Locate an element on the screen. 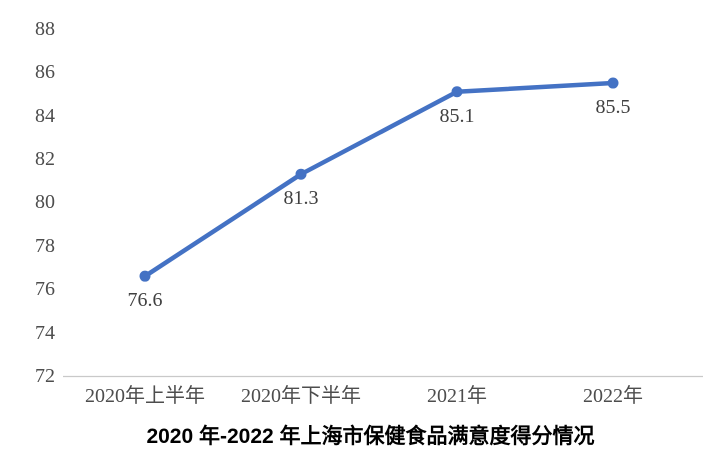 The width and height of the screenshot is (711, 459). data-point-label: 76.6 is located at coordinates (145, 300).